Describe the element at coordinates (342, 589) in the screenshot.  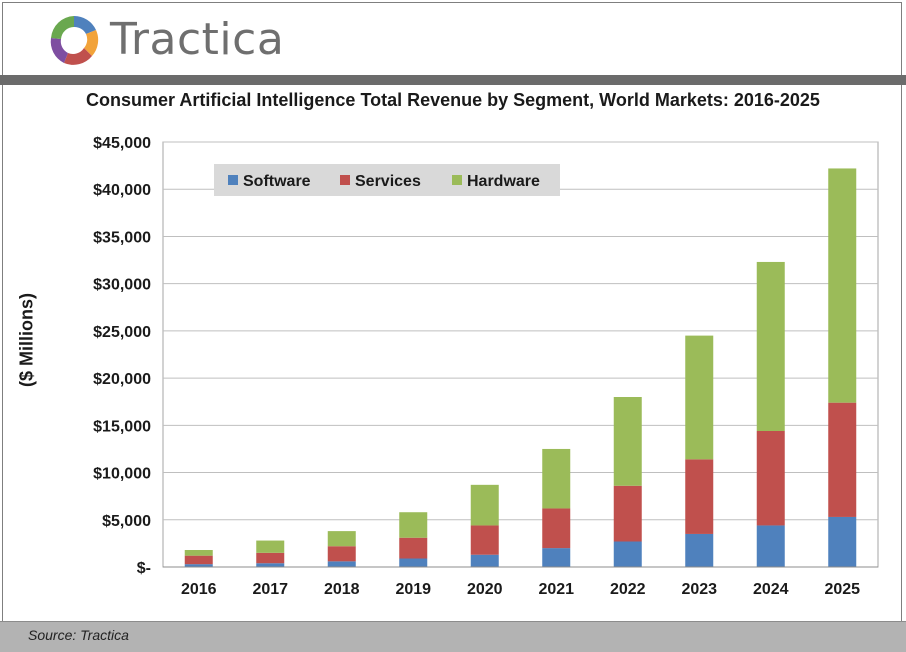
I see `x-tick-label: 2018` at that location.